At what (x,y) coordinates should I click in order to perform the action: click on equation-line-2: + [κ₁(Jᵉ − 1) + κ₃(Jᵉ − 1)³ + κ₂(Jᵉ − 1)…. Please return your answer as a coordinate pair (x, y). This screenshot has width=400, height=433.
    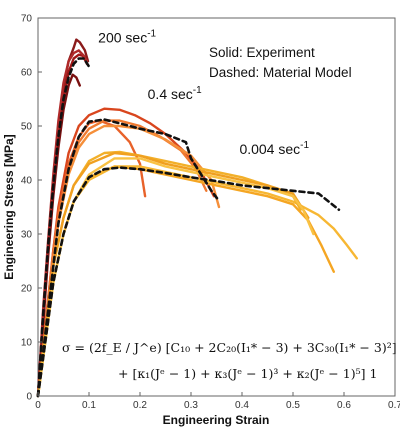
    Looking at the image, I should click on (247, 373).